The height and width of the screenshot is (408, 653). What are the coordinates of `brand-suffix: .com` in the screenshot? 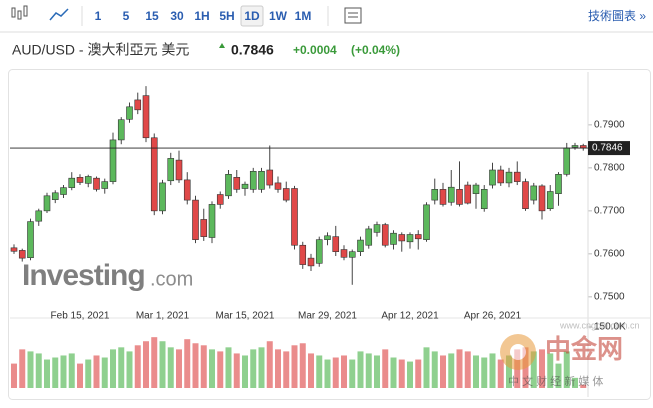 It's located at (171, 279).